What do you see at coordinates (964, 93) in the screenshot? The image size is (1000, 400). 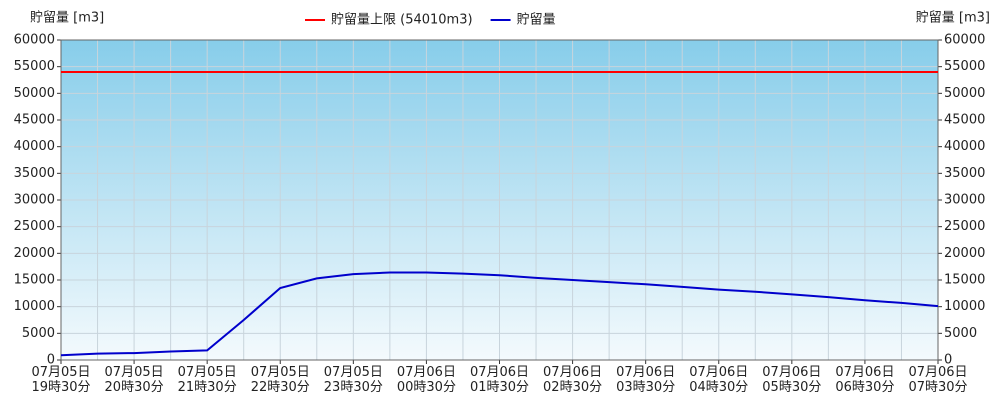 I see `y2-tick-label: 50000` at bounding box center [964, 93].